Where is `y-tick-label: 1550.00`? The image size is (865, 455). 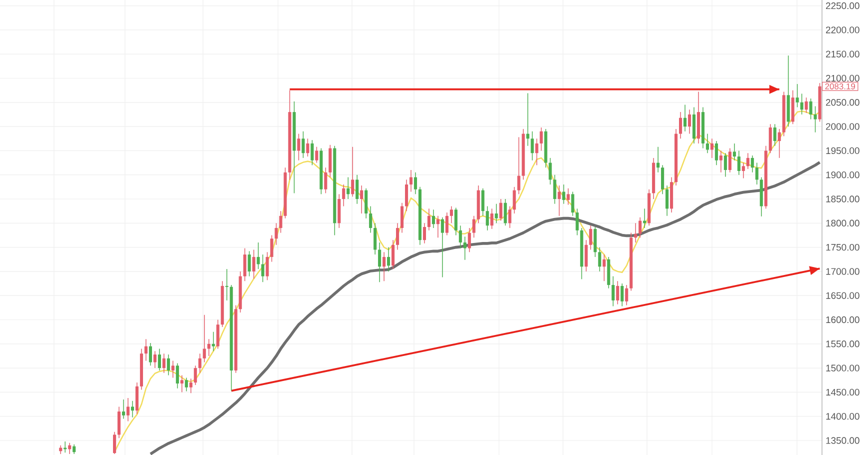 y-tick-label: 1550.00 is located at coordinates (843, 344).